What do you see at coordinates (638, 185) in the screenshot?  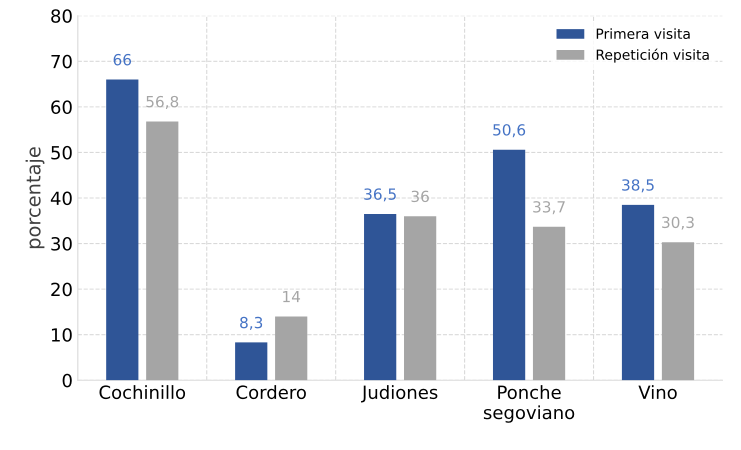 I see `data-label: 38,5` at bounding box center [638, 185].